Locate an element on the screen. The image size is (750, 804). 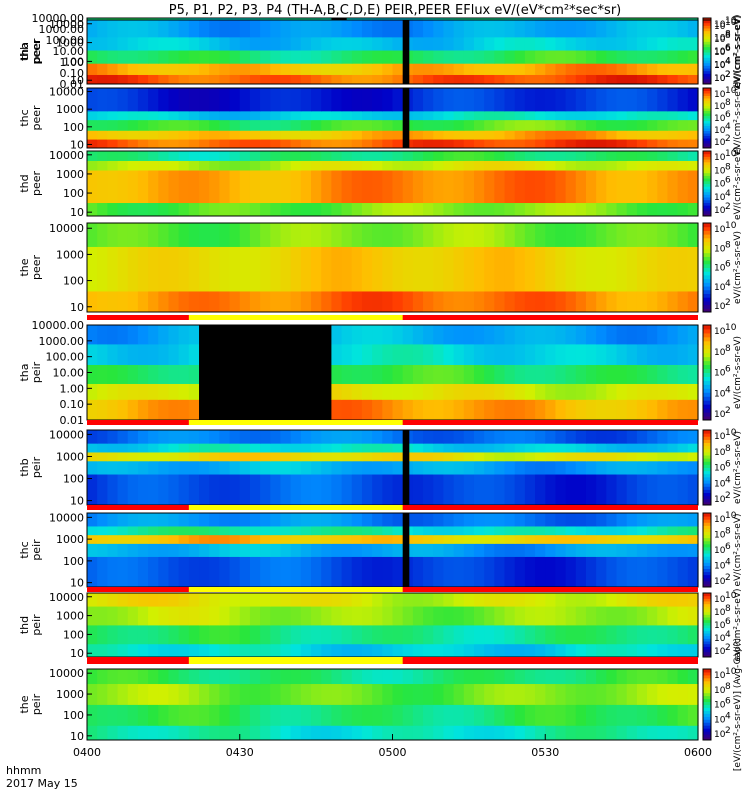
colorbar-tick-exponent: 4 is located at coordinates (728, 716).